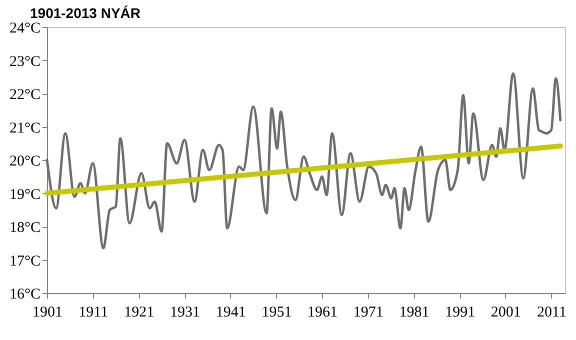 The width and height of the screenshot is (576, 340). Describe the element at coordinates (24, 95) in the screenshot. I see `y-tick-label: 22°C` at that location.